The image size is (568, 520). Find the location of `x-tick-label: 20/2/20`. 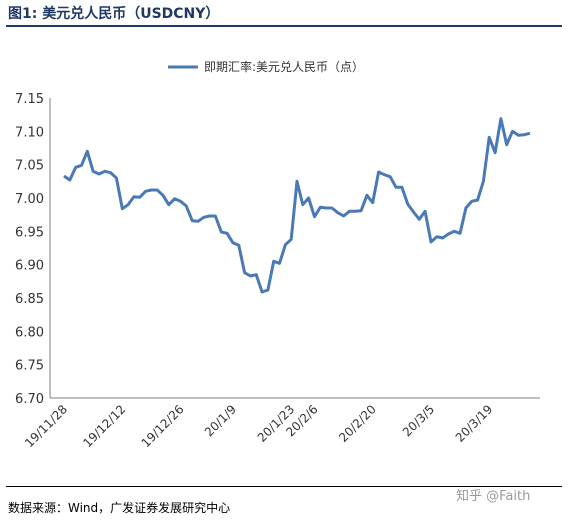

x-tick-label: 20/2/20 is located at coordinates (357, 423).